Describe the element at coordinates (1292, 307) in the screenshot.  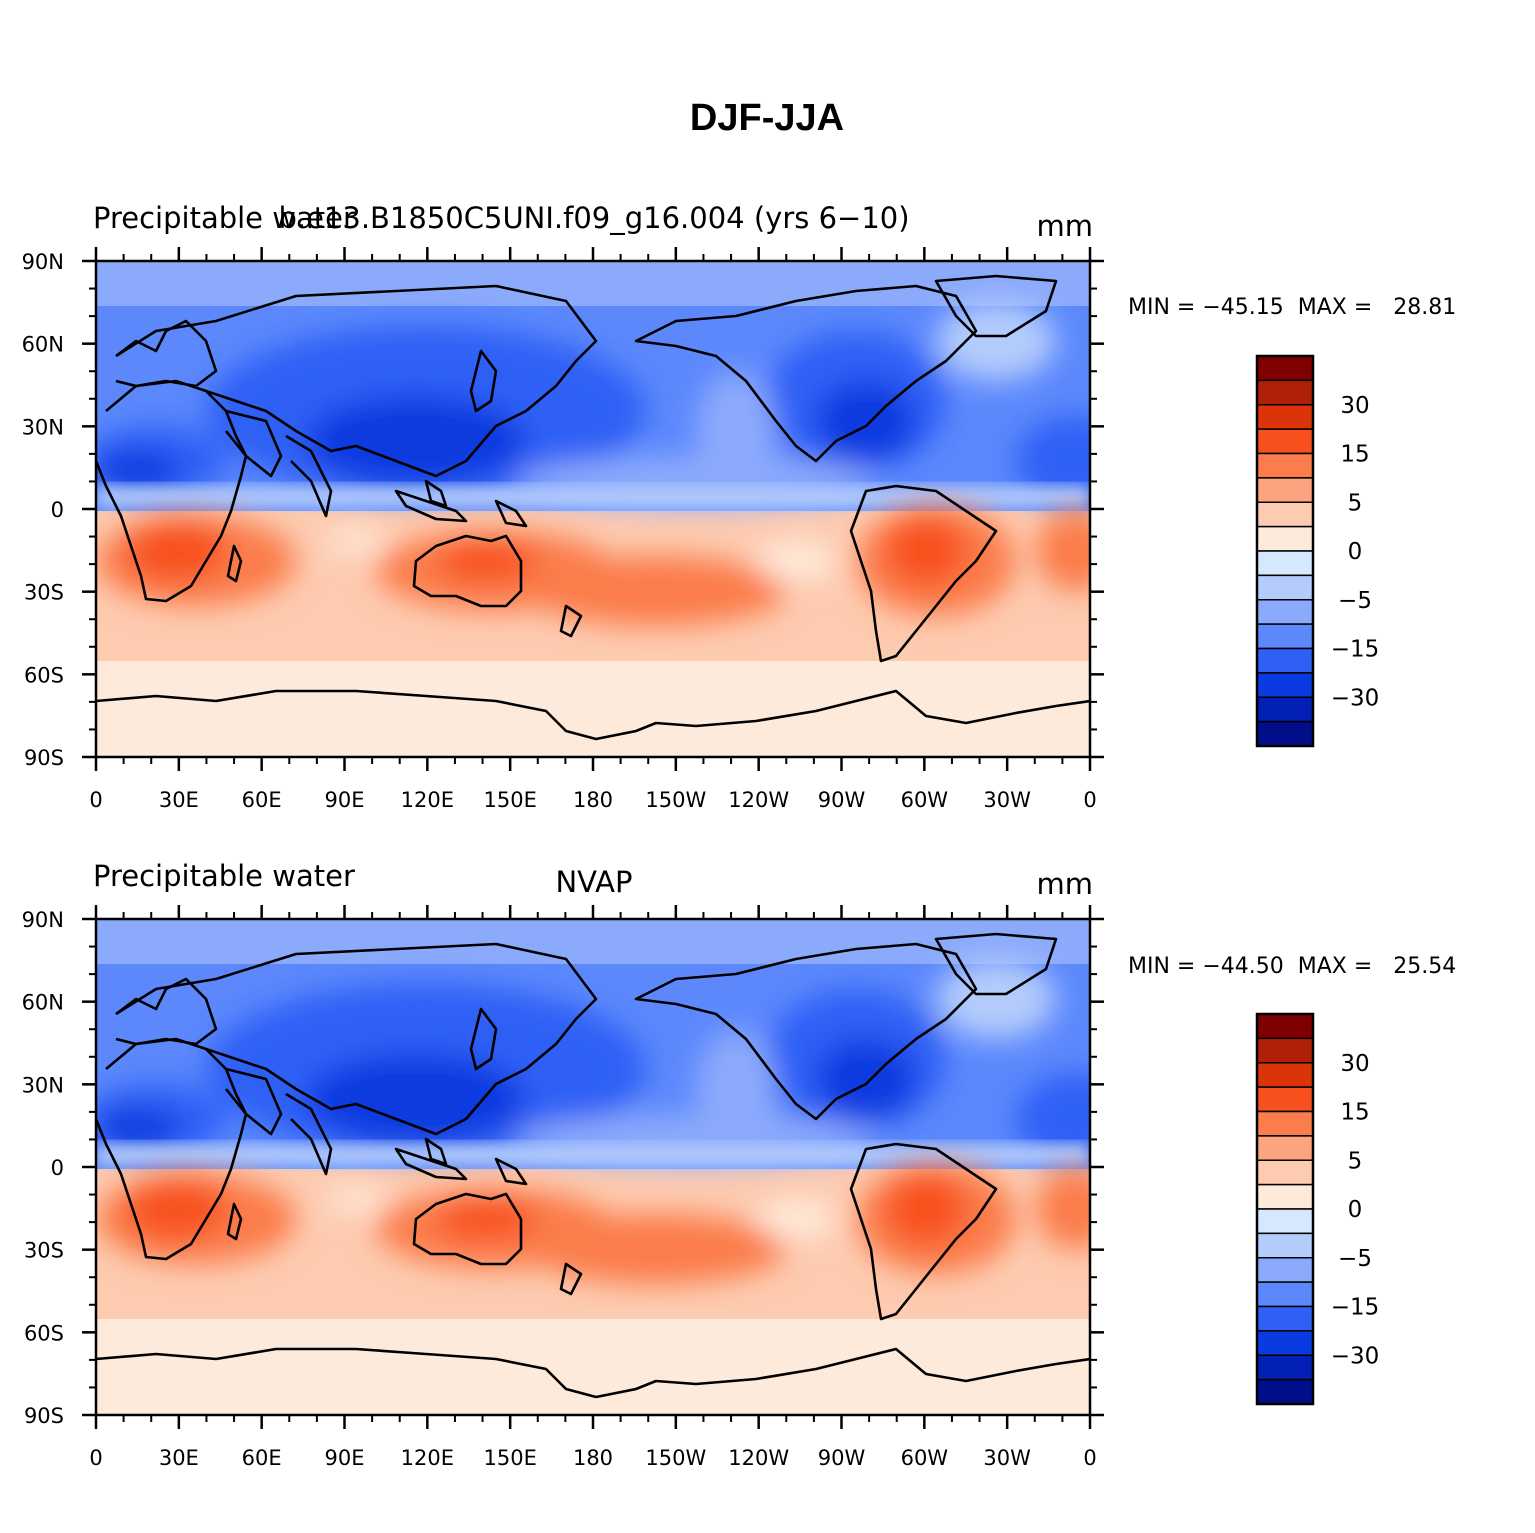
I see `panel-top-stats: MIN = −45.15 MAX = 28.81` at that location.